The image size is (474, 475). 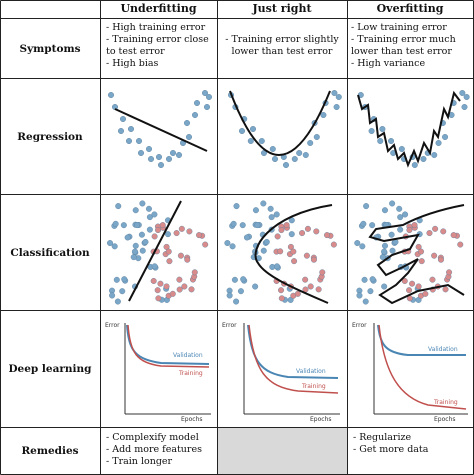 I want to click on remedy-item: - Regularize, so click(x=382, y=437).